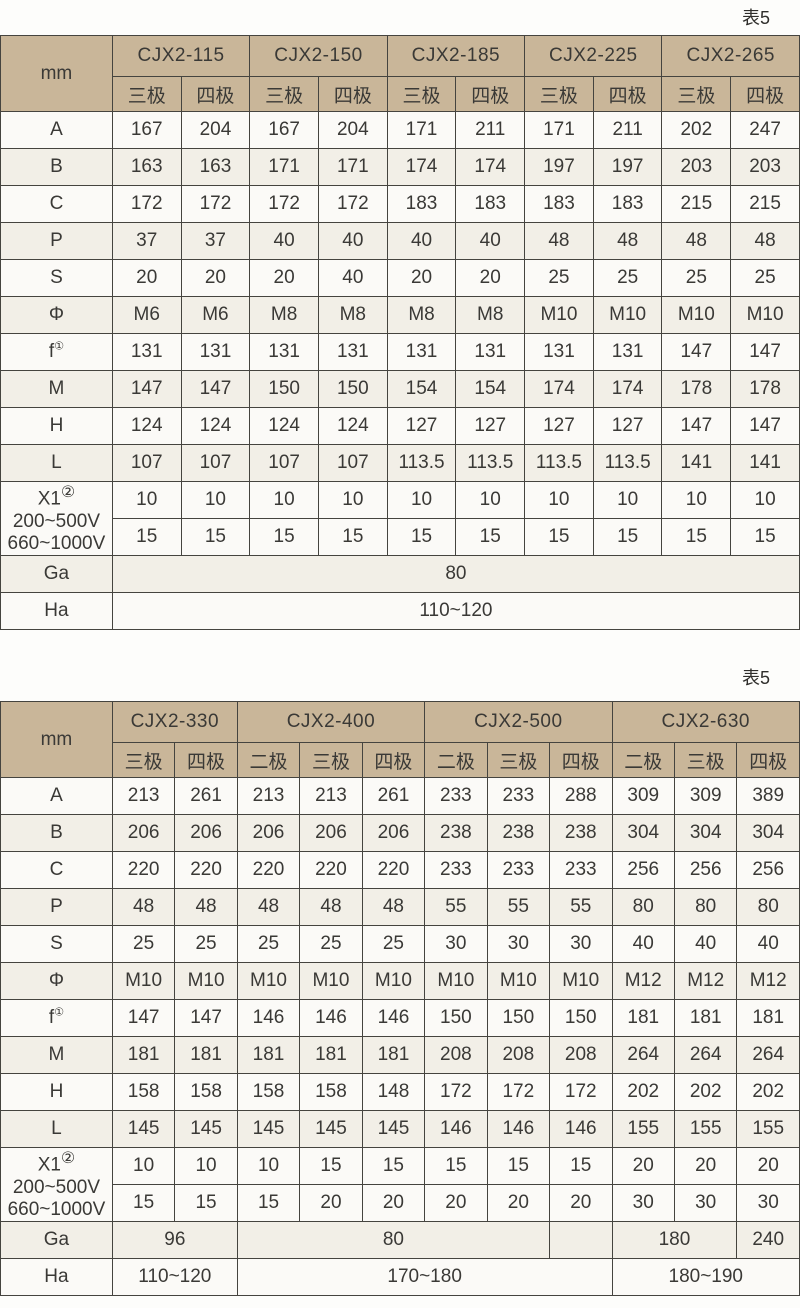 The image size is (800, 1308). What do you see at coordinates (284, 389) in the screenshot?
I see `value-cell: 150` at bounding box center [284, 389].